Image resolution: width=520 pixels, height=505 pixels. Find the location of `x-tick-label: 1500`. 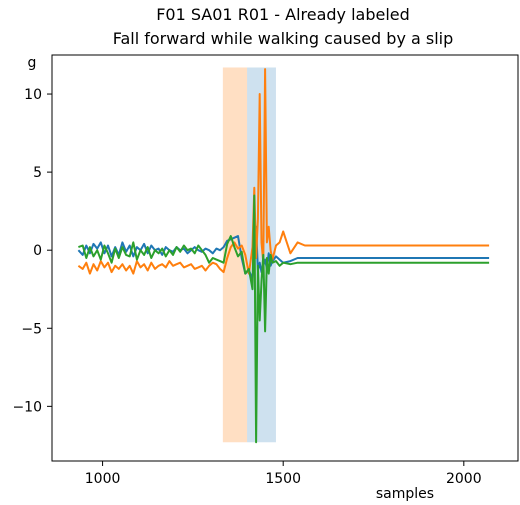

x-tick-label: 1500 is located at coordinates (283, 479).